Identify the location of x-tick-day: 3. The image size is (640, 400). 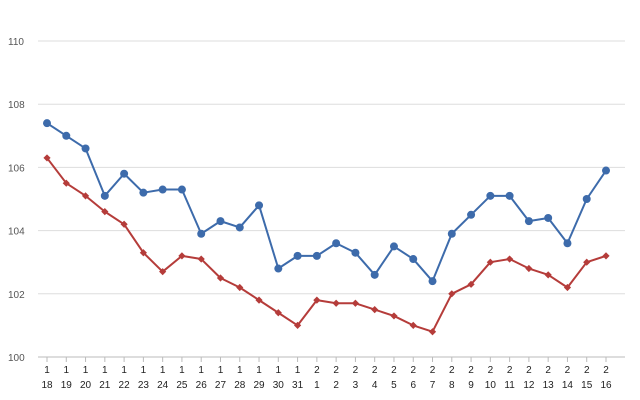
(356, 385).